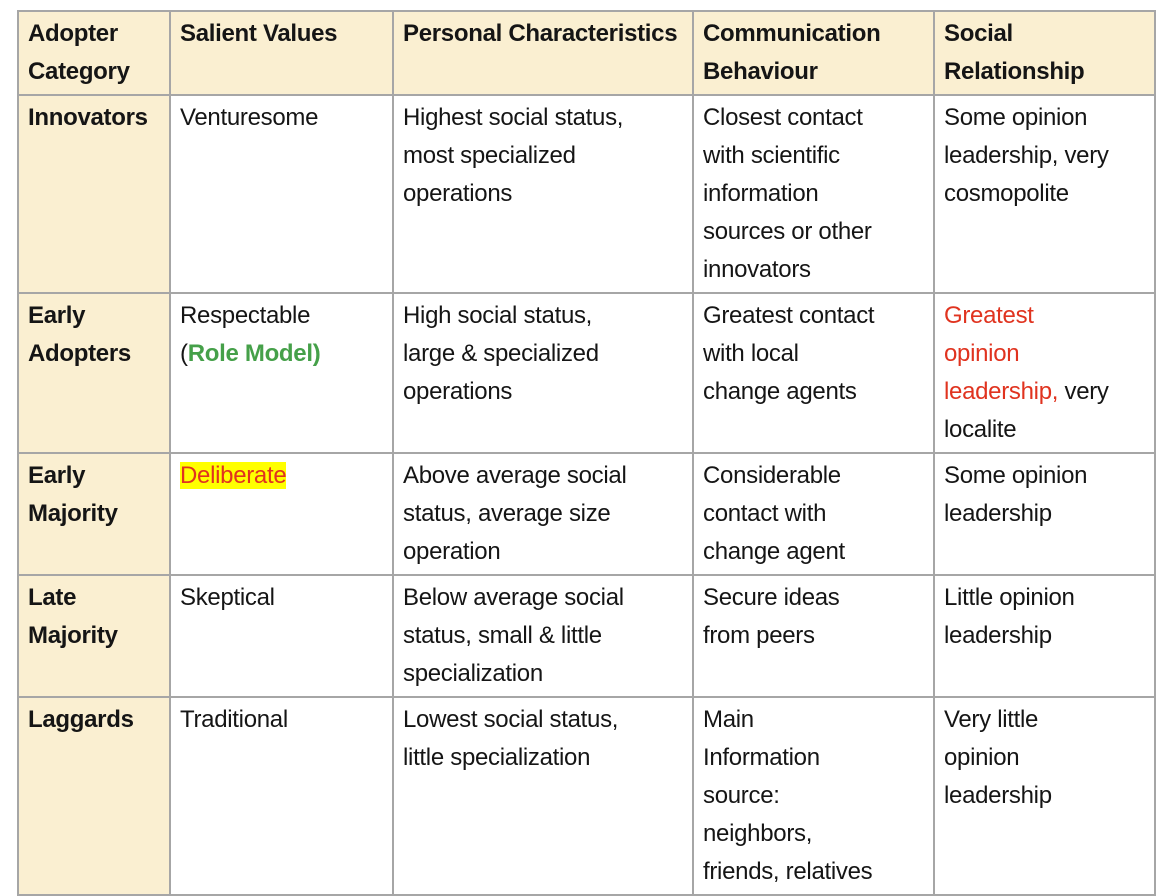 The width and height of the screenshot is (1170, 896). What do you see at coordinates (281, 194) in the screenshot?
I see `cell-salient-values: Venturesome` at bounding box center [281, 194].